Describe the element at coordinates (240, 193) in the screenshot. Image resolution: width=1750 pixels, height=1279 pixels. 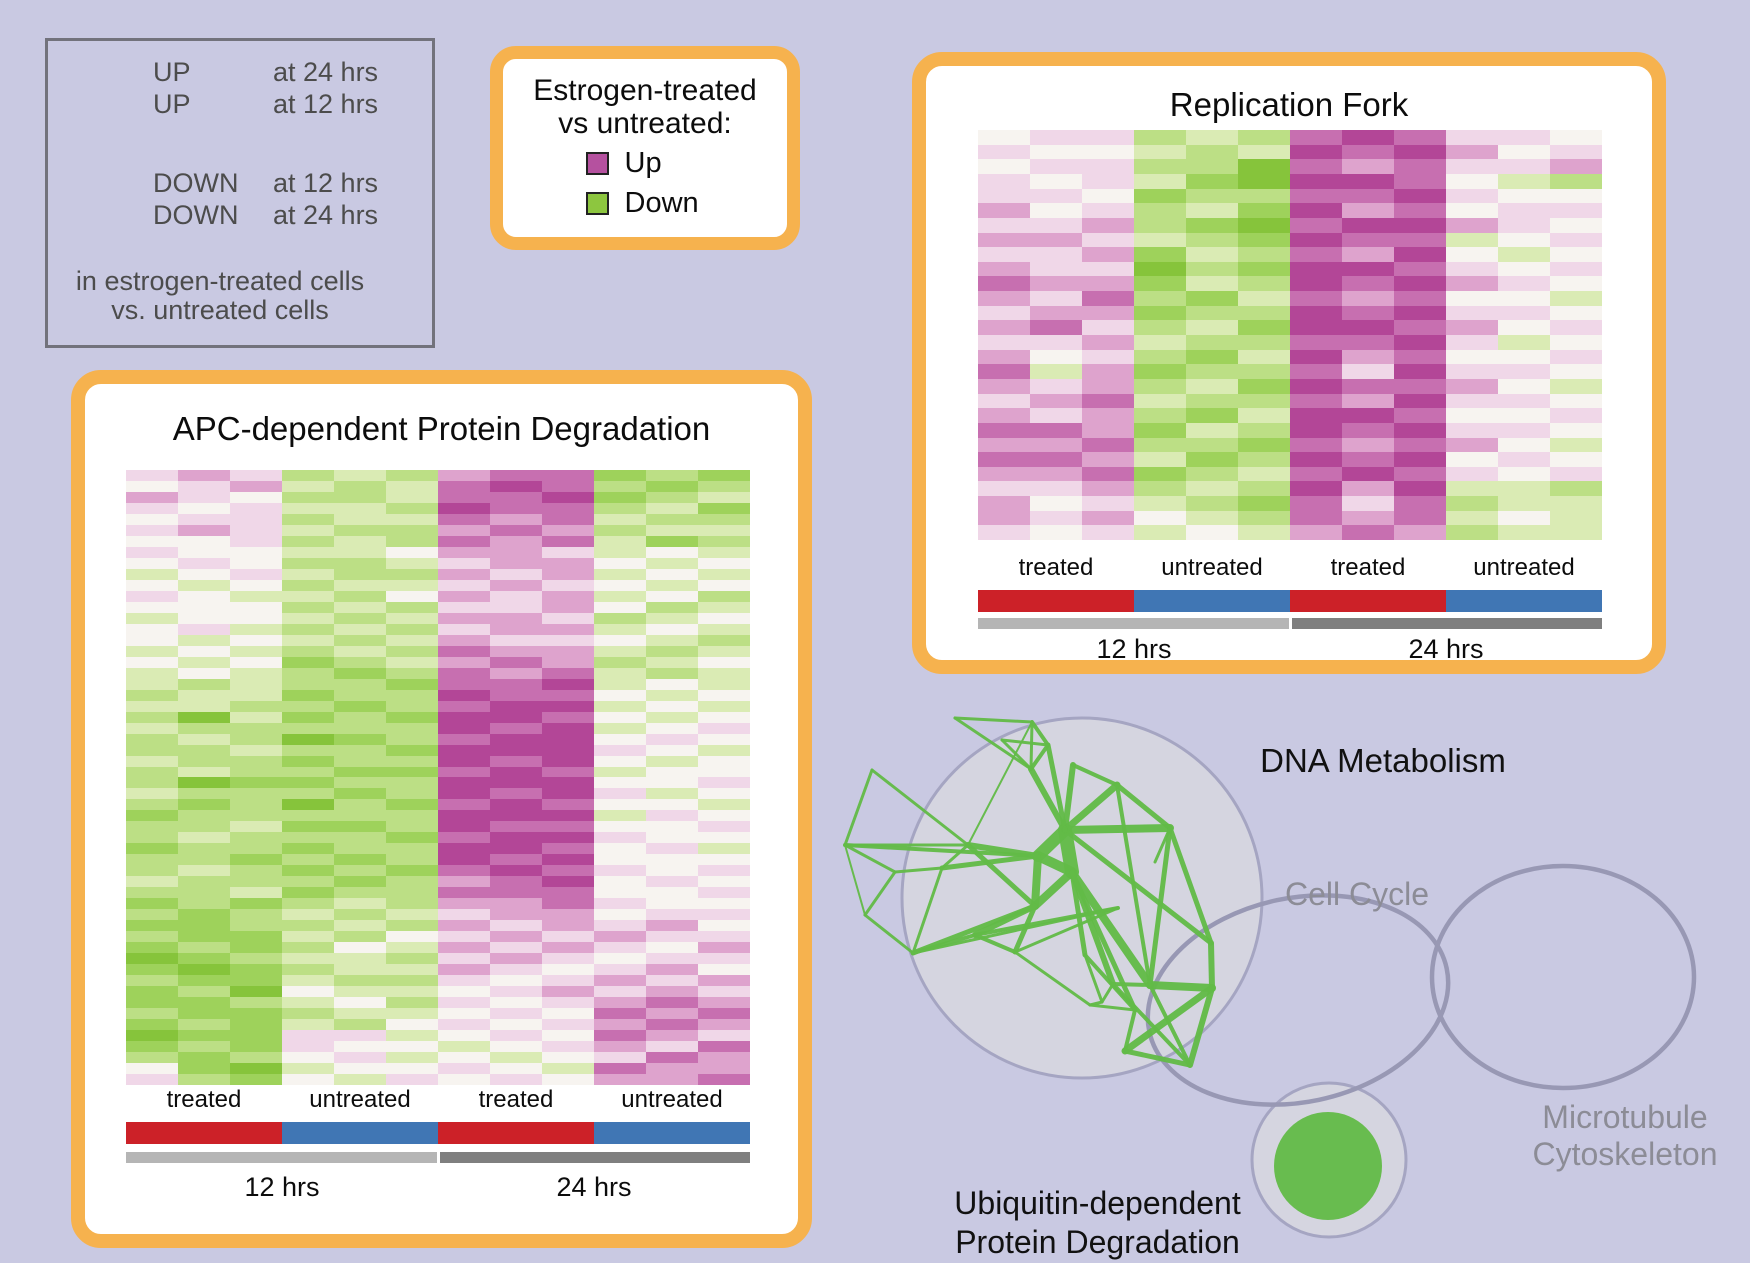
I see `ring-legend-box` at that location.